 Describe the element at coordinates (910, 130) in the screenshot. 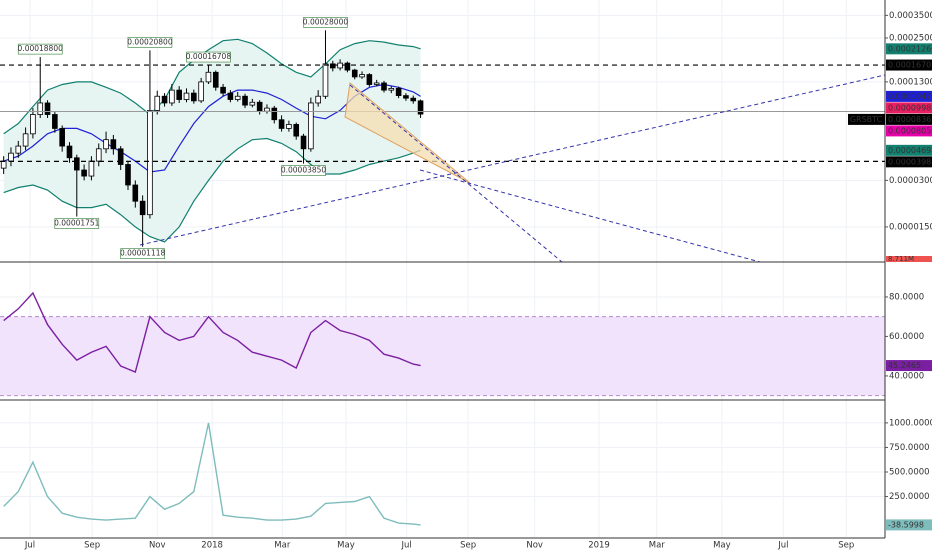

I see `price-tag-label: 0.00008050` at that location.